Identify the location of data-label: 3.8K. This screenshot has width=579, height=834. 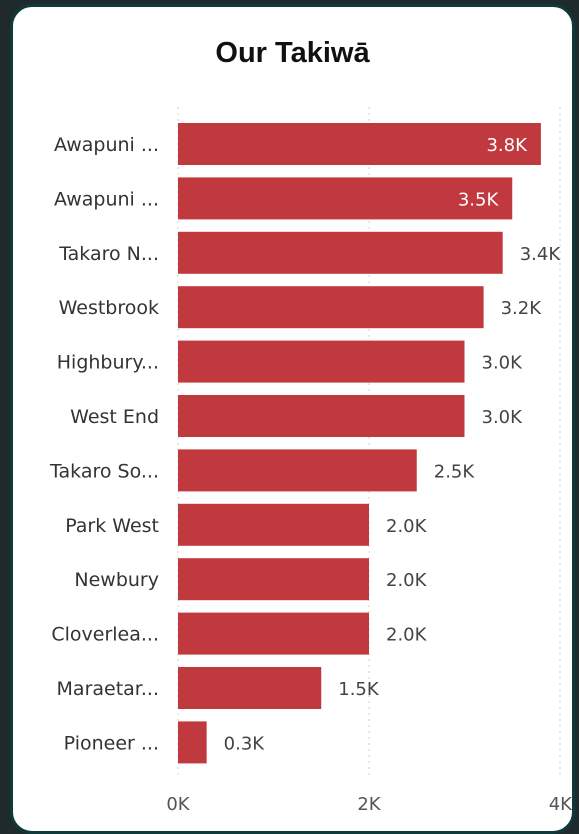
(507, 145).